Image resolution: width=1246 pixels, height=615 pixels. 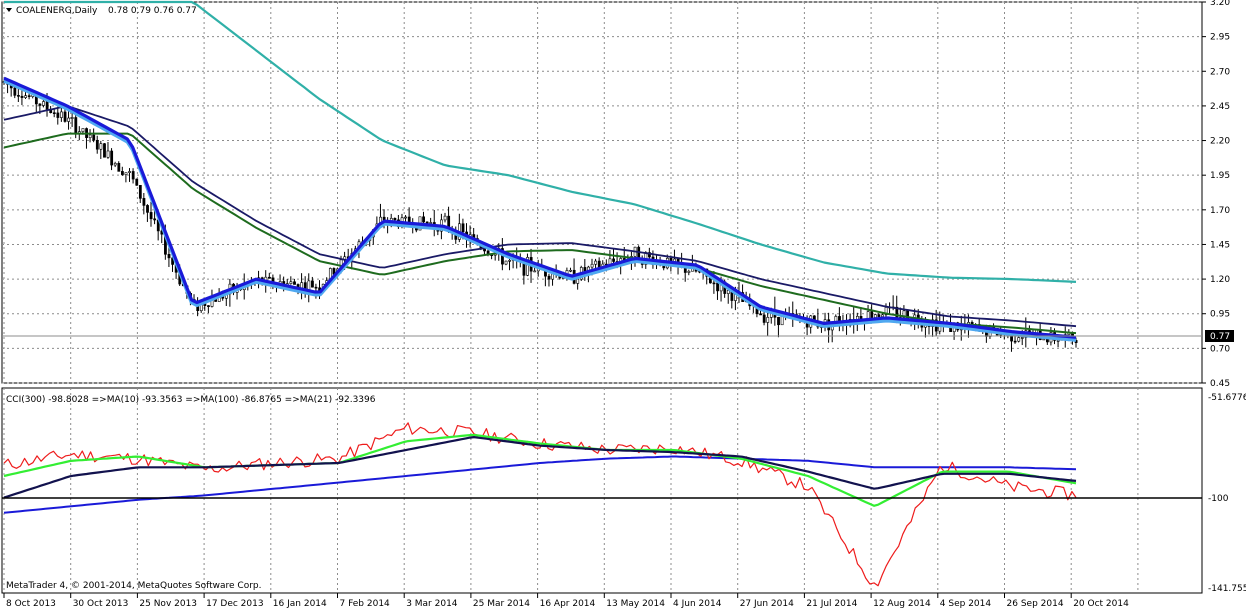 What do you see at coordinates (152, 11) in the screenshot?
I see `ohlc-values: 0.78 0.79 0.76 0.77` at bounding box center [152, 11].